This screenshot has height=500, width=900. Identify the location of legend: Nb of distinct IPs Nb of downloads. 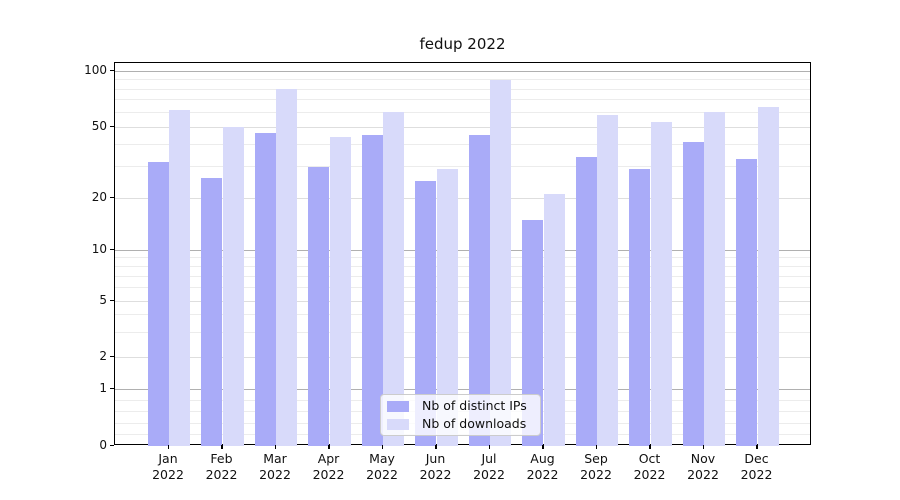
(460, 415).